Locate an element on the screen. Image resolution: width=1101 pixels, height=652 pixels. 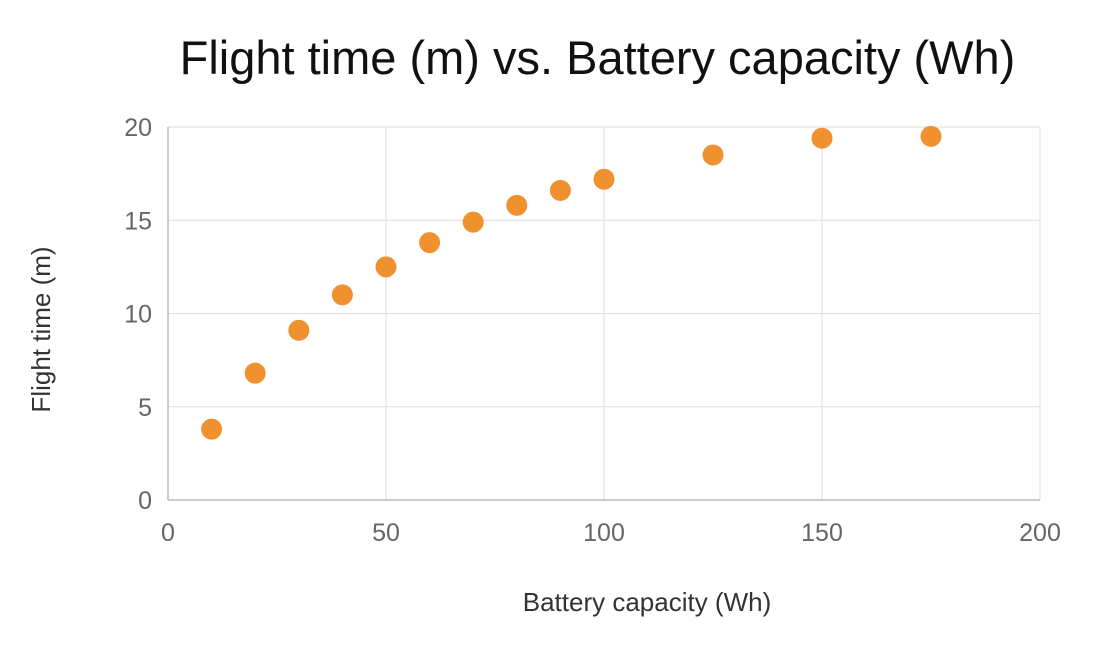
x-tick-label: 200 is located at coordinates (1040, 533).